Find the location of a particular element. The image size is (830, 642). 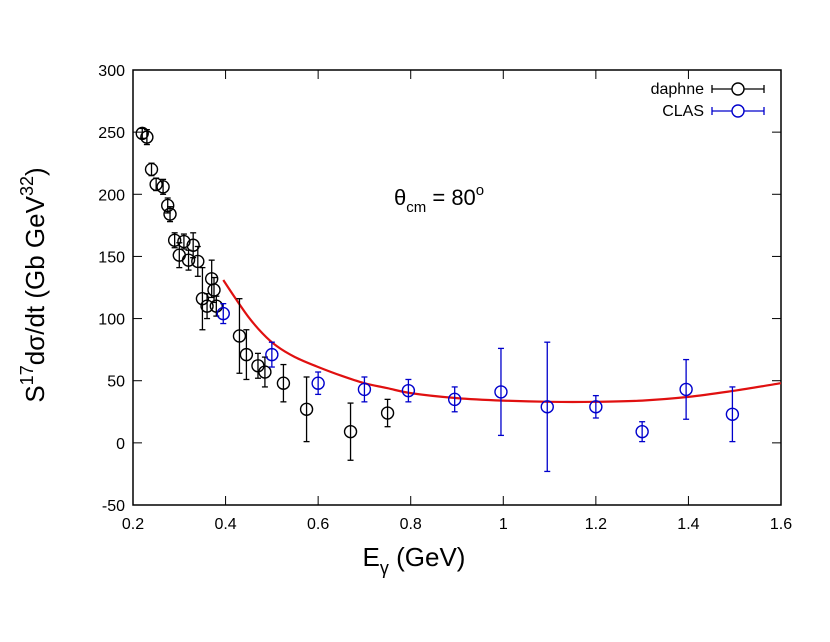

y-tick-label: 100 is located at coordinates (111, 320).